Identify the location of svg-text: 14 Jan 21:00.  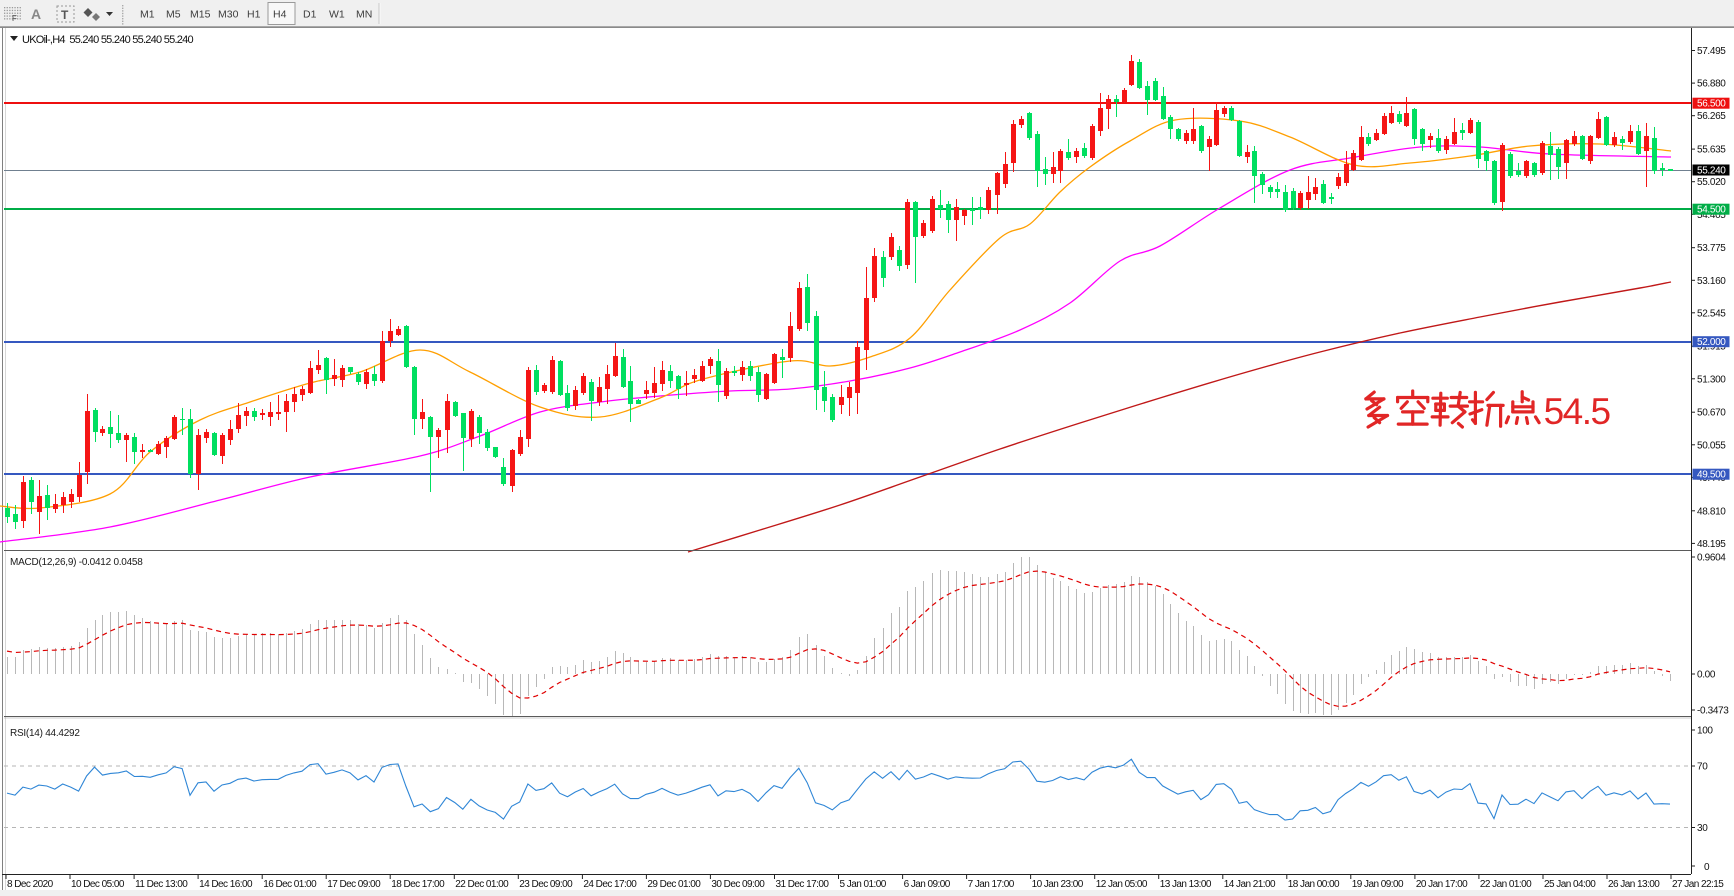
(1250, 884).